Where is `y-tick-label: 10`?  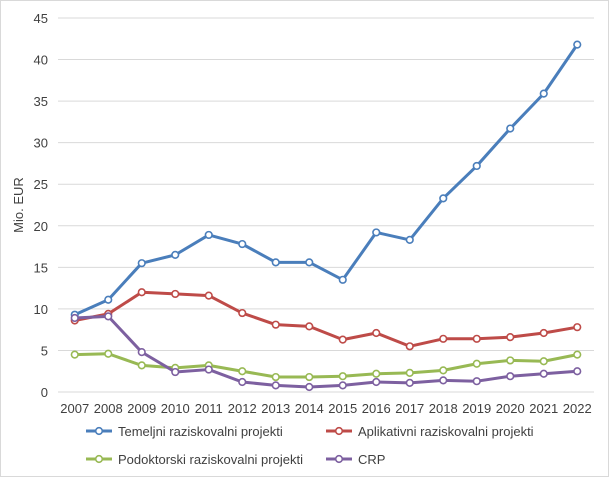 y-tick-label: 10 is located at coordinates (41, 309).